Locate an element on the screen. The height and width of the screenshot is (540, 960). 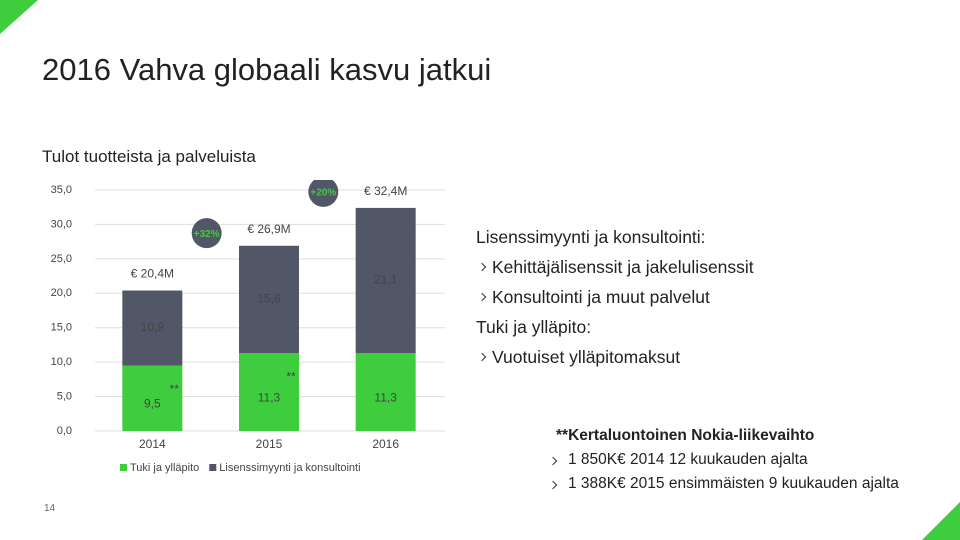
total-label: € 26,9M is located at coordinates (268, 229).